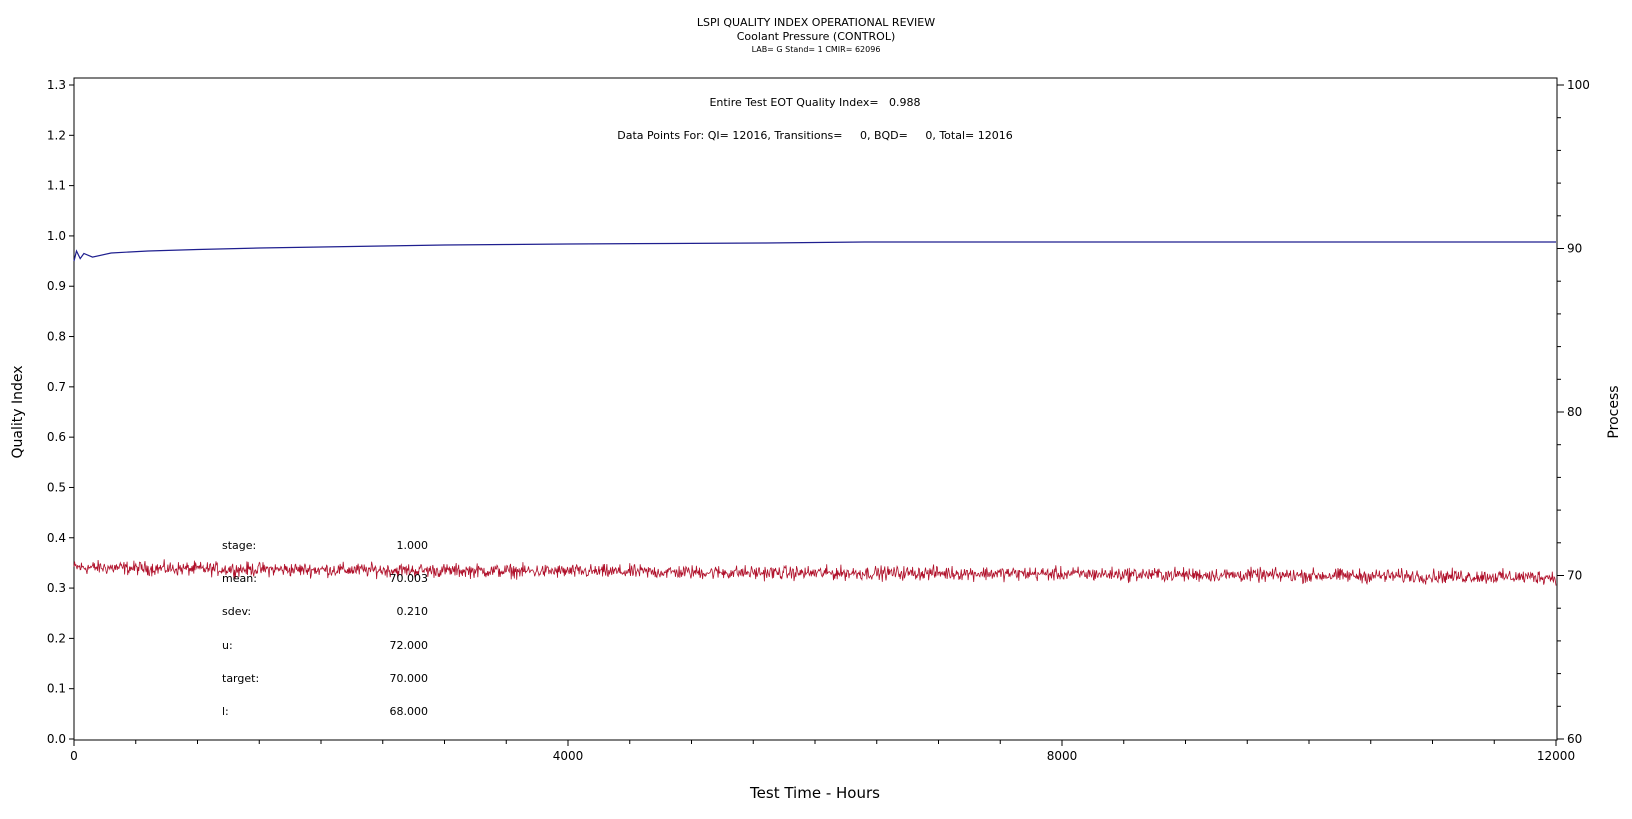 This screenshot has width=1632, height=819. What do you see at coordinates (814, 102) in the screenshot?
I see `annotation-quality-index: Entire Test EOT Quality Index= 0.988` at bounding box center [814, 102].